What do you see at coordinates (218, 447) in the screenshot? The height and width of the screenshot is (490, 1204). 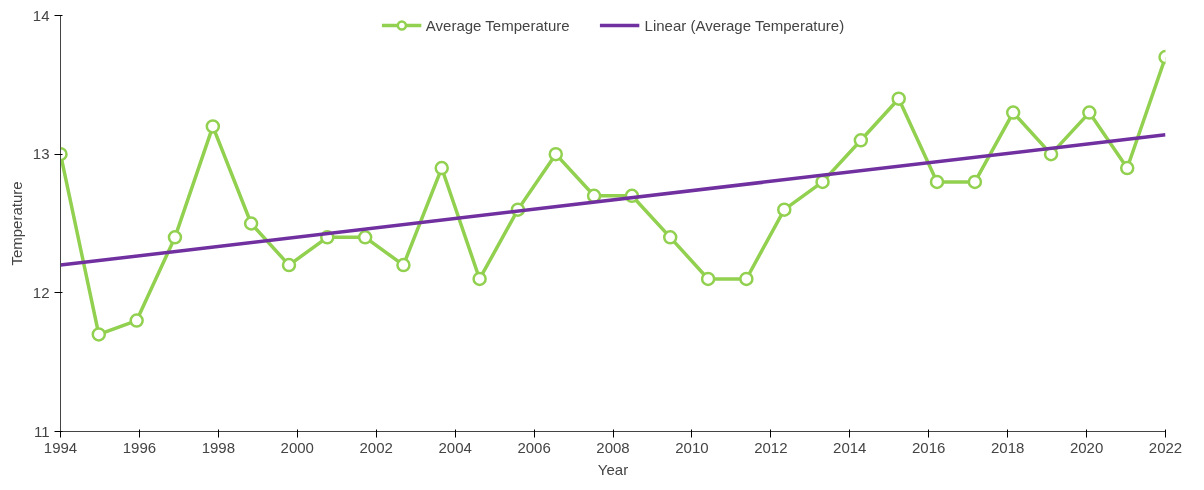 I see `x-tick-label: 1998` at bounding box center [218, 447].